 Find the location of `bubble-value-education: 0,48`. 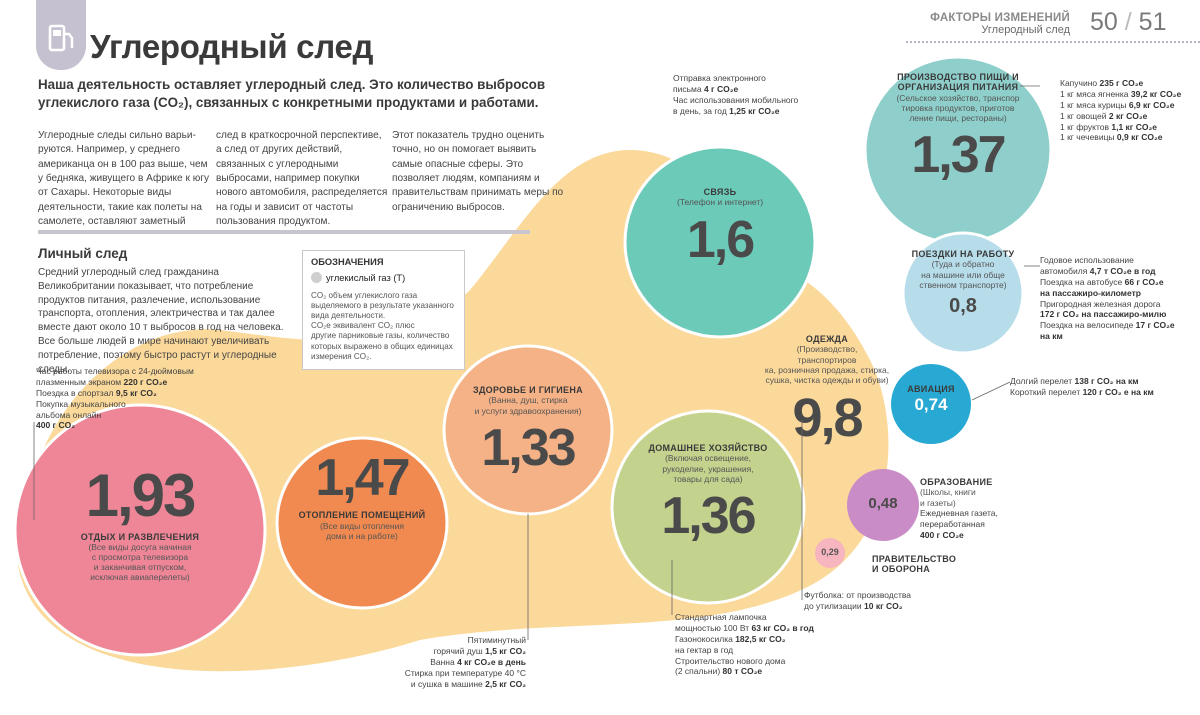

bubble-value-education: 0,48 is located at coordinates (883, 503).